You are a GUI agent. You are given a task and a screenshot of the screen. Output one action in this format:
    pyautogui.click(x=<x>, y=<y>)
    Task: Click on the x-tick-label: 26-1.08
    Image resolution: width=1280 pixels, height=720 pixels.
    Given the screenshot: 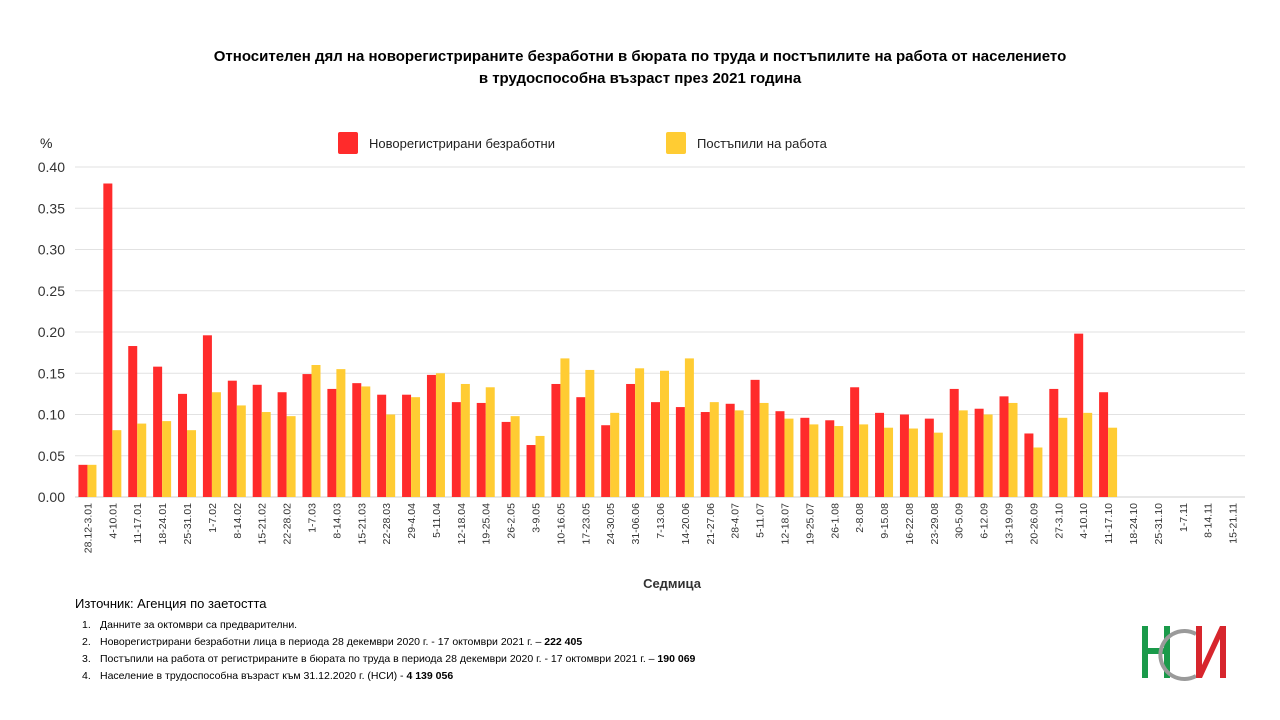 What is the action you would take?
    pyautogui.click(x=835, y=521)
    